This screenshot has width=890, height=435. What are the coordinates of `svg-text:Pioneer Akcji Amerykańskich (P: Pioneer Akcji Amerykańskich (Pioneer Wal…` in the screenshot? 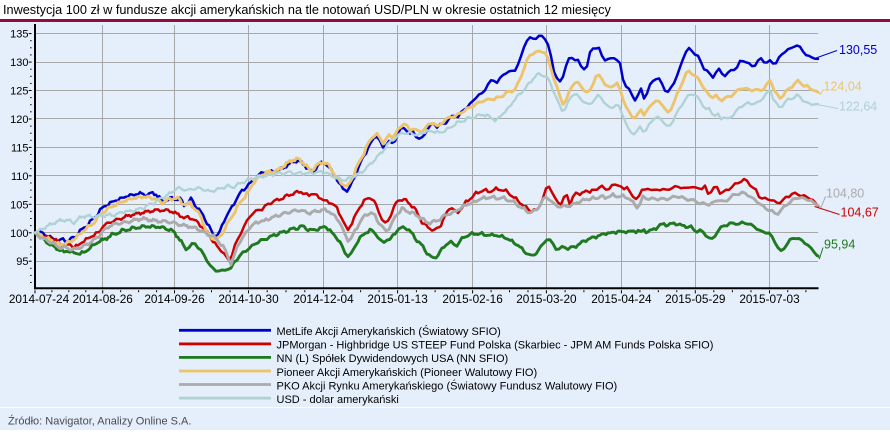 It's located at (407, 373).